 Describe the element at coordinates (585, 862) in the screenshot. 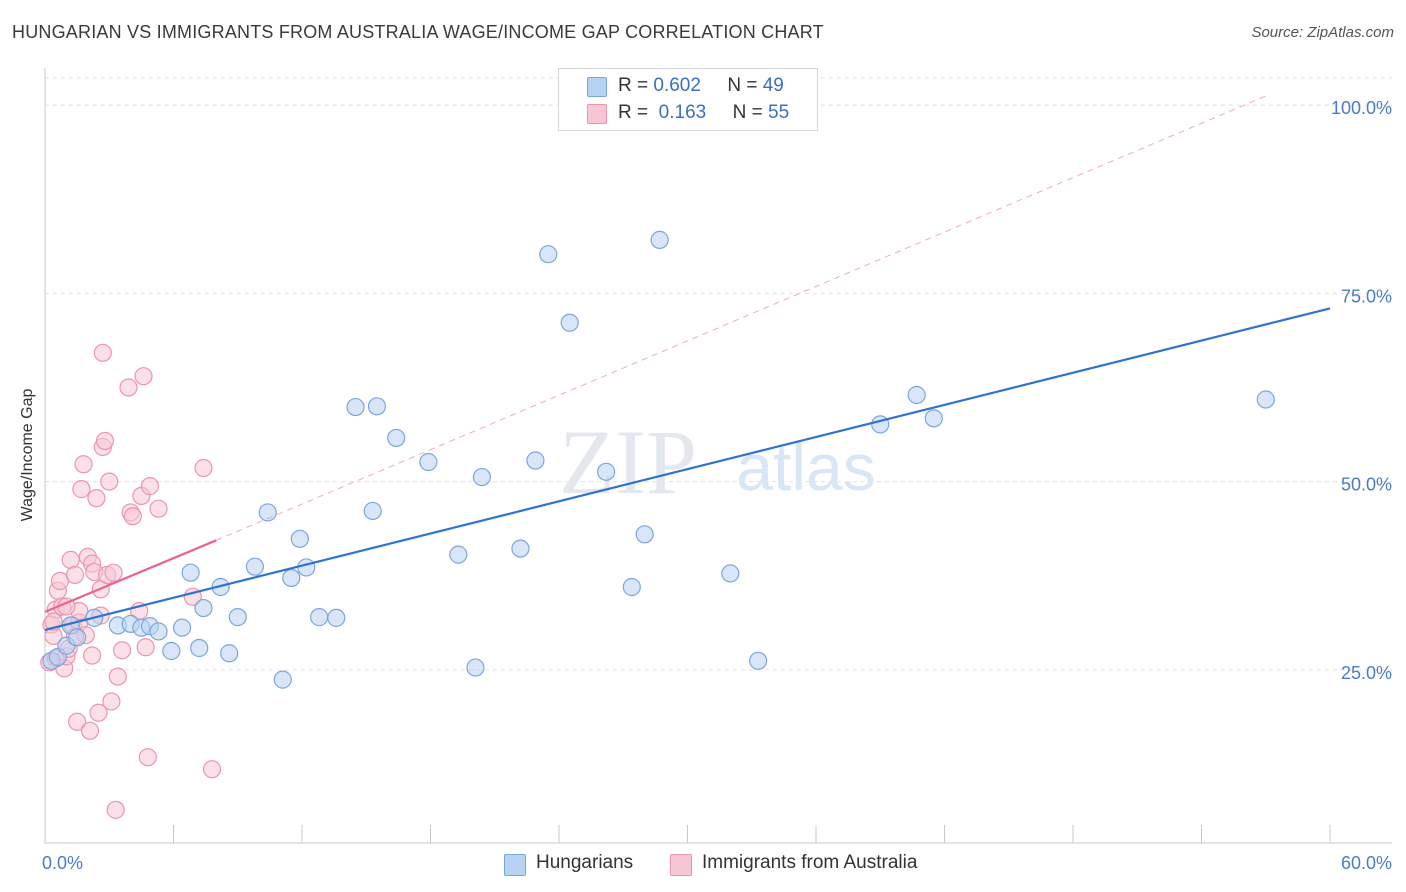

I see `legend-label: Hungarians` at that location.